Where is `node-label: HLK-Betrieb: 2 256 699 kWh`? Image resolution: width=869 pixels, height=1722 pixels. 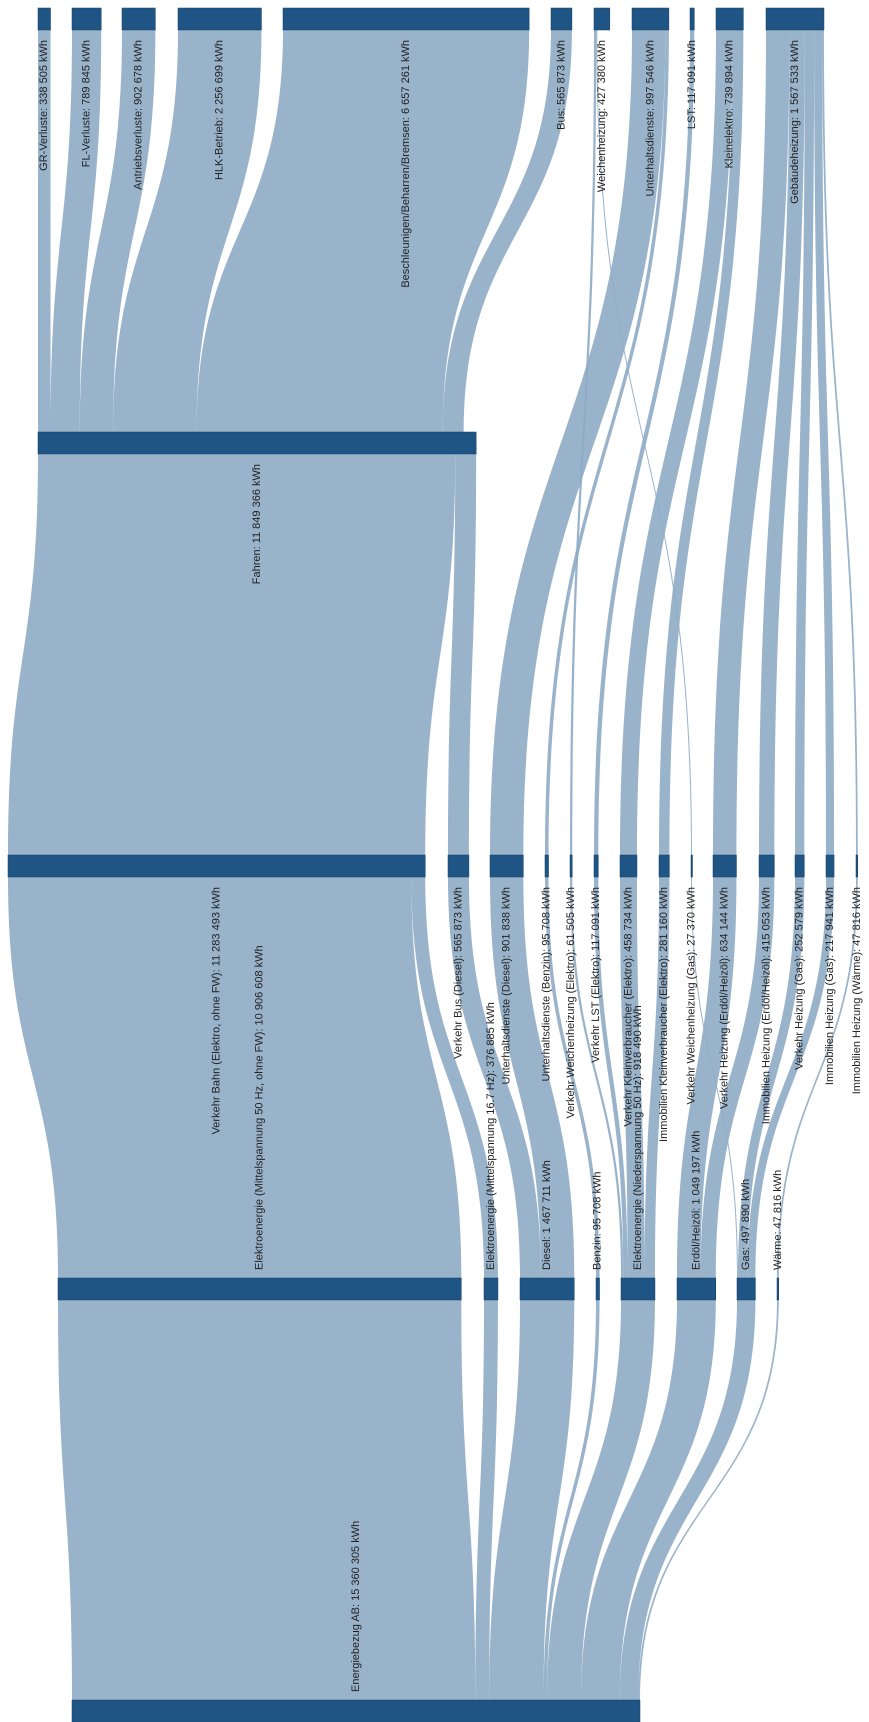
node-label: HLK-Betrieb: 2 256 699 kWh is located at coordinates (220, 110).